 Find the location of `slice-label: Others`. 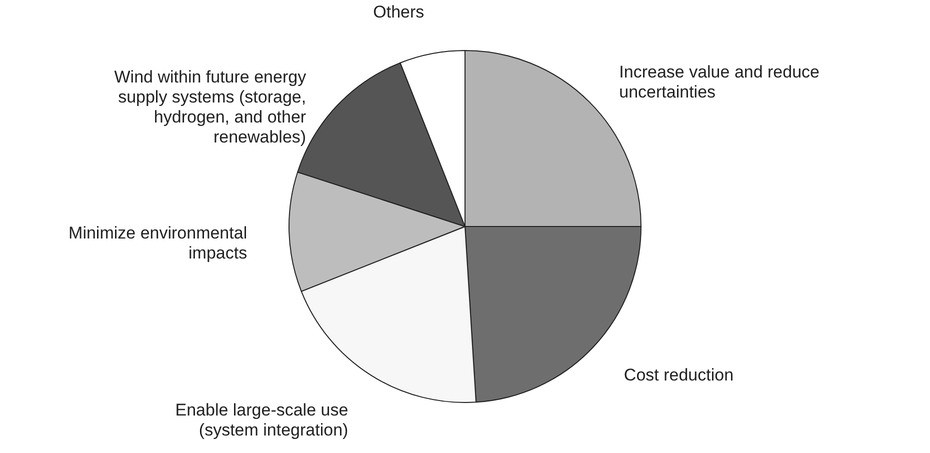

slice-label: Others is located at coordinates (398, 12).